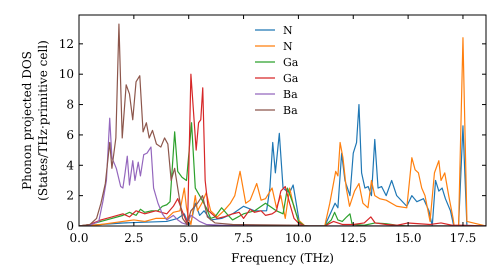 This screenshot has height=280, width=500. Describe the element at coordinates (298, 238) in the screenshot. I see `x-tick-label: 10.0` at that location.